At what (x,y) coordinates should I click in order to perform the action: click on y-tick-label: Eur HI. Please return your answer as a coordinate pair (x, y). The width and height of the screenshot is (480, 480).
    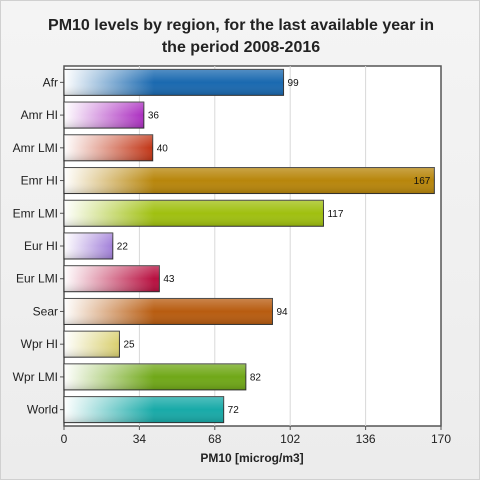
    Looking at the image, I should click on (41, 246).